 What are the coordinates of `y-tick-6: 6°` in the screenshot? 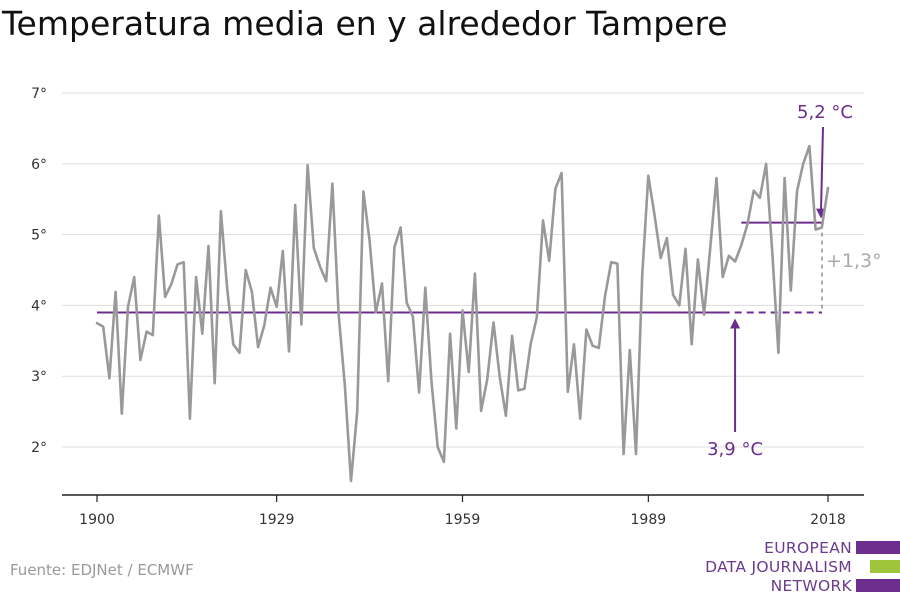 It's located at (39, 165).